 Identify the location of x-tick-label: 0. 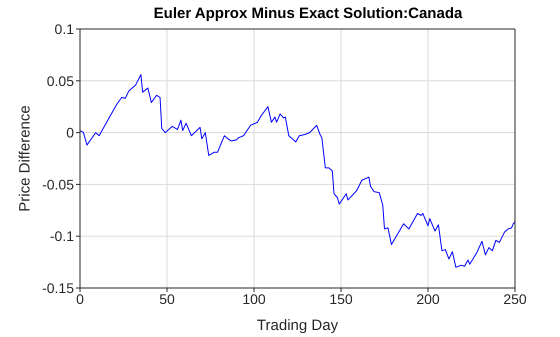
(80, 298).